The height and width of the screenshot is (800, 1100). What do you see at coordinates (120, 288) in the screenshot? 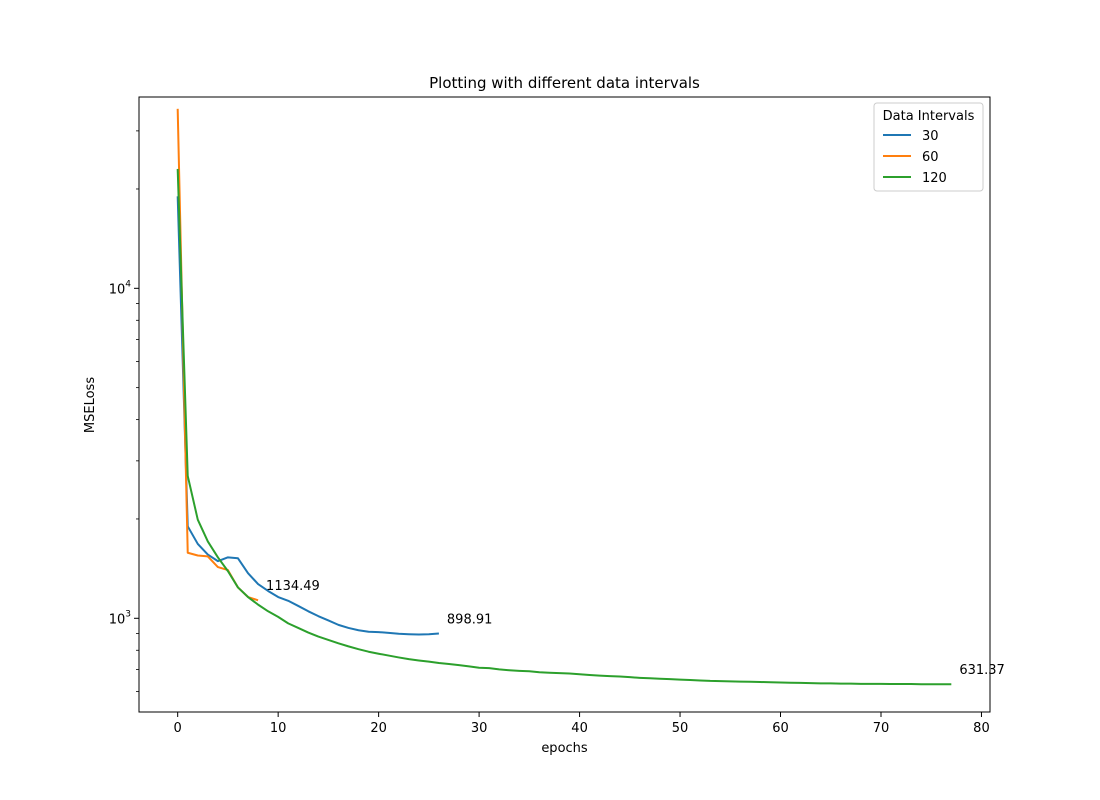
I see `y-tick-label: 10⁴` at bounding box center [120, 288].